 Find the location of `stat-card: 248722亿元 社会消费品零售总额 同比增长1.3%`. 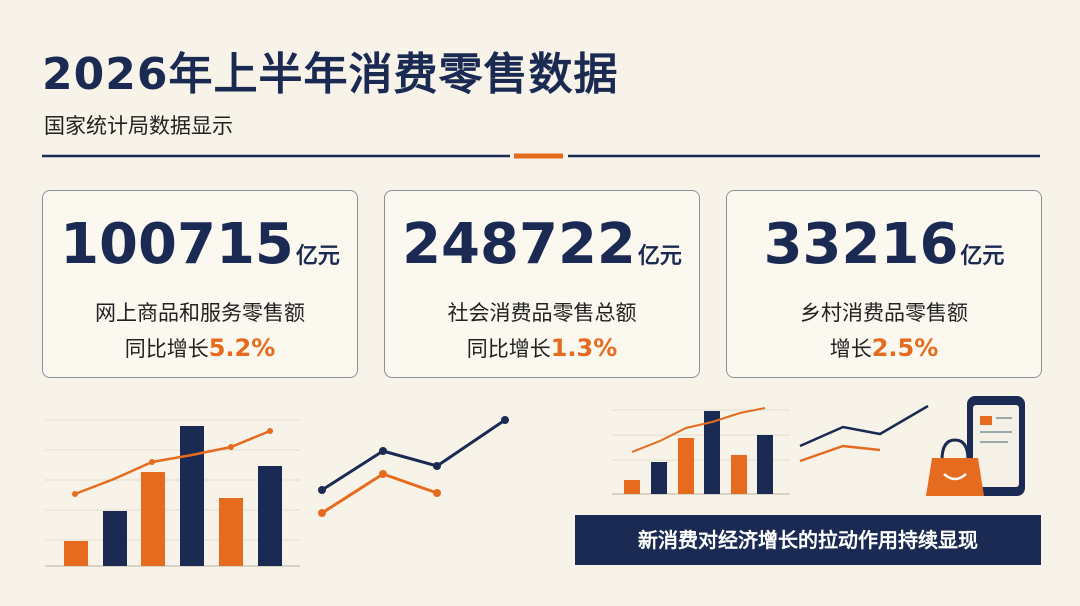

stat-card: 248722亿元 社会消费品零售总额 同比增长1.3% is located at coordinates (542, 284).